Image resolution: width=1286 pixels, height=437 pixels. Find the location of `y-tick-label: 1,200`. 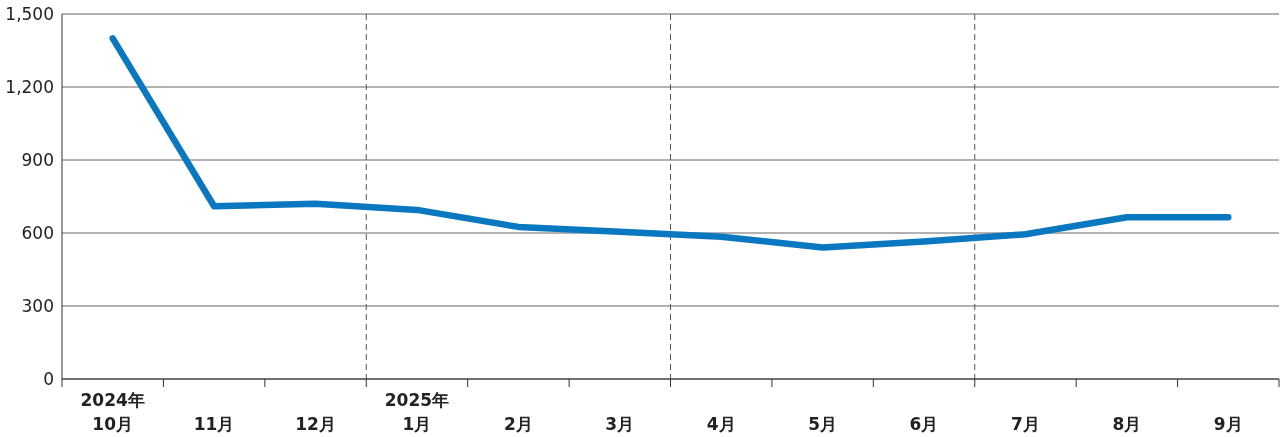

y-tick-label: 1,200 is located at coordinates (29, 86).